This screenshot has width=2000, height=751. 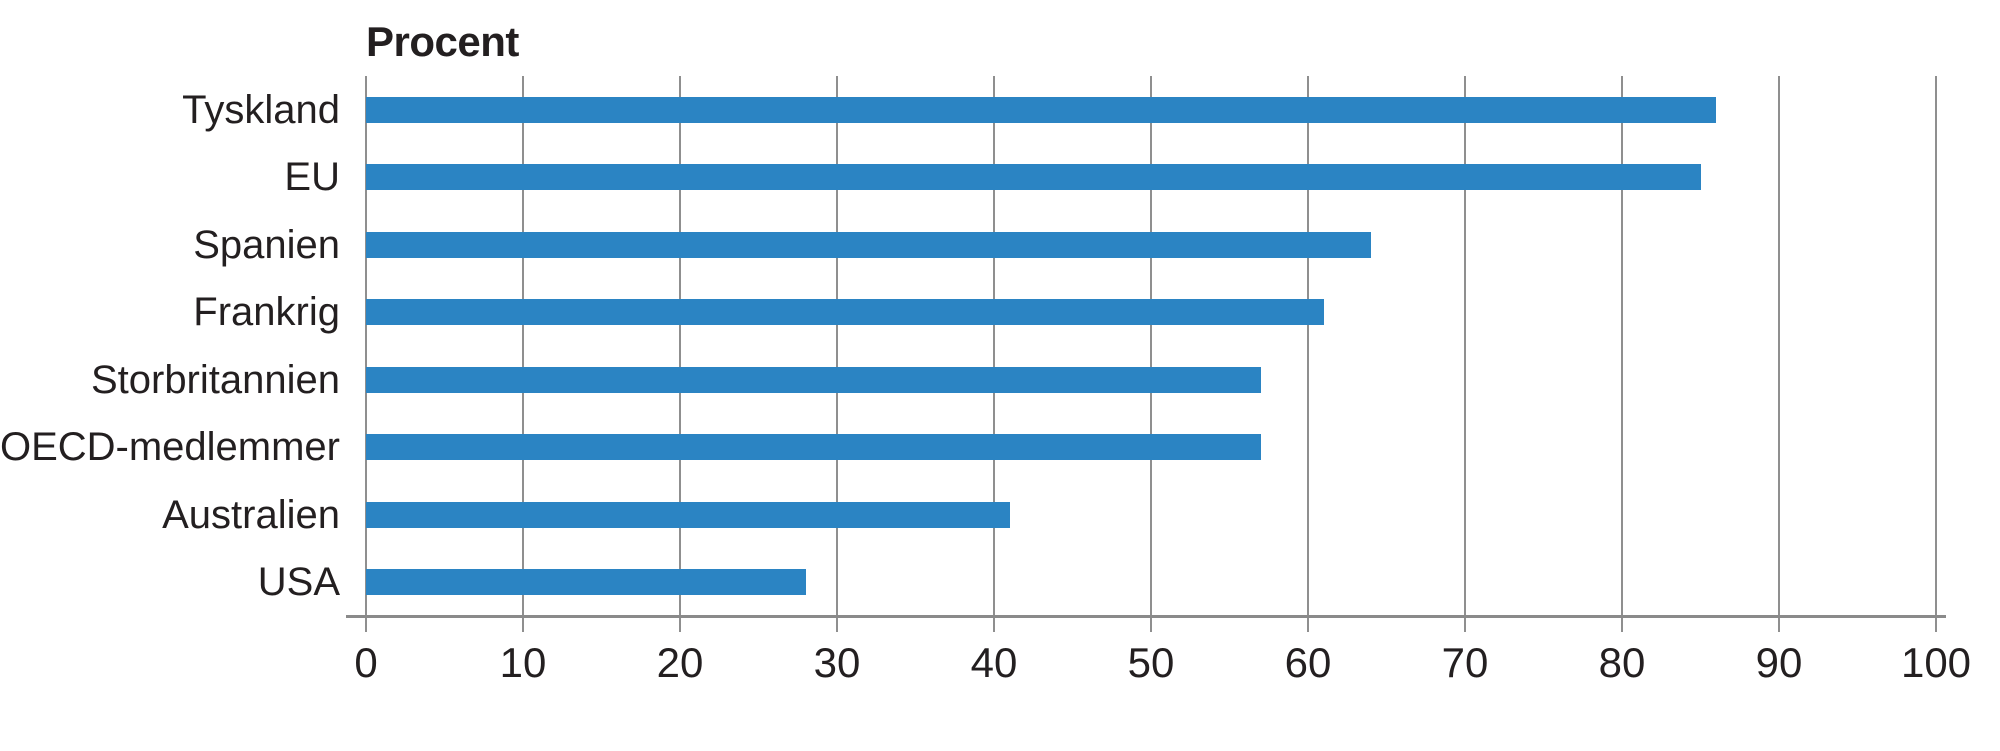 What do you see at coordinates (251, 514) in the screenshot?
I see `y-axis-label: Australien` at bounding box center [251, 514].